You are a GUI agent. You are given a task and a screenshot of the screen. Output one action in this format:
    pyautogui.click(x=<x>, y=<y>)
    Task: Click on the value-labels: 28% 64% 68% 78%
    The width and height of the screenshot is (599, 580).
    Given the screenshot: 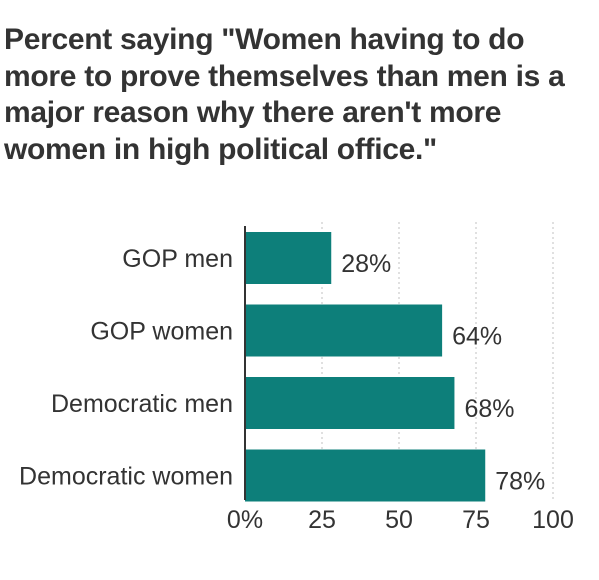 What is the action you would take?
    pyautogui.click(x=443, y=373)
    